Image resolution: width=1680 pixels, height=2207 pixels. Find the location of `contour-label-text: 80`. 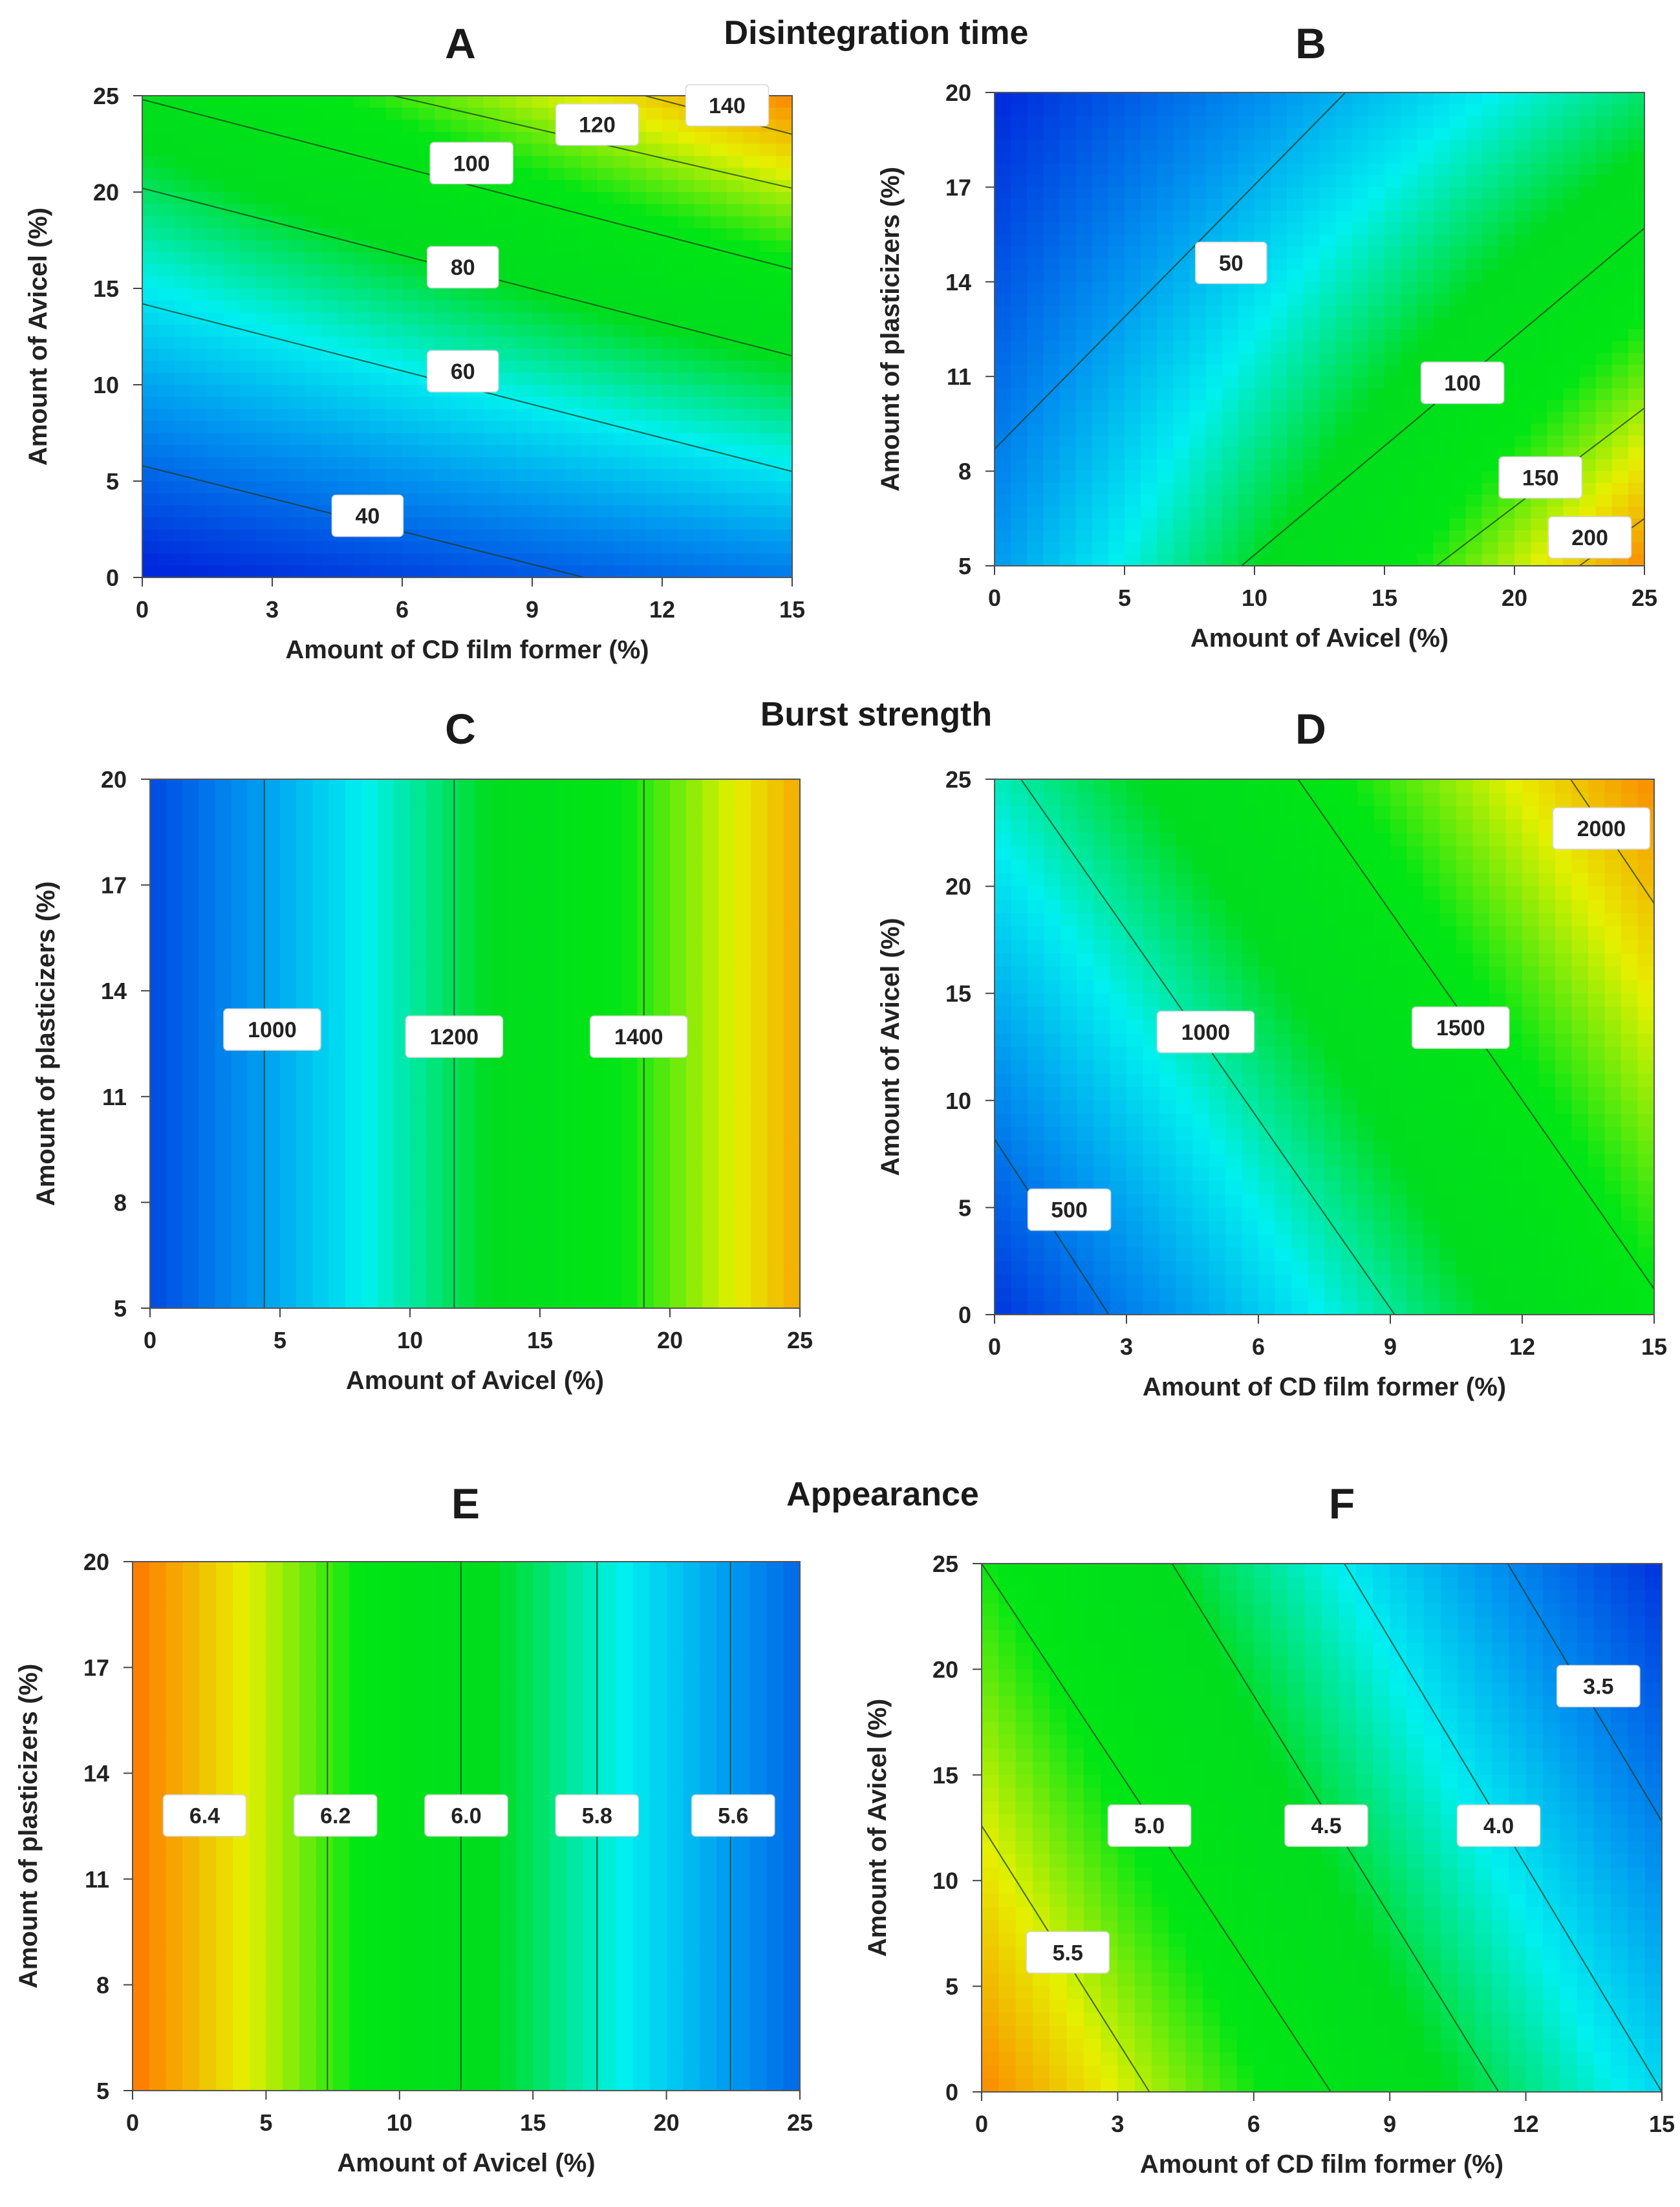

contour-label-text: 80 is located at coordinates (463, 267).